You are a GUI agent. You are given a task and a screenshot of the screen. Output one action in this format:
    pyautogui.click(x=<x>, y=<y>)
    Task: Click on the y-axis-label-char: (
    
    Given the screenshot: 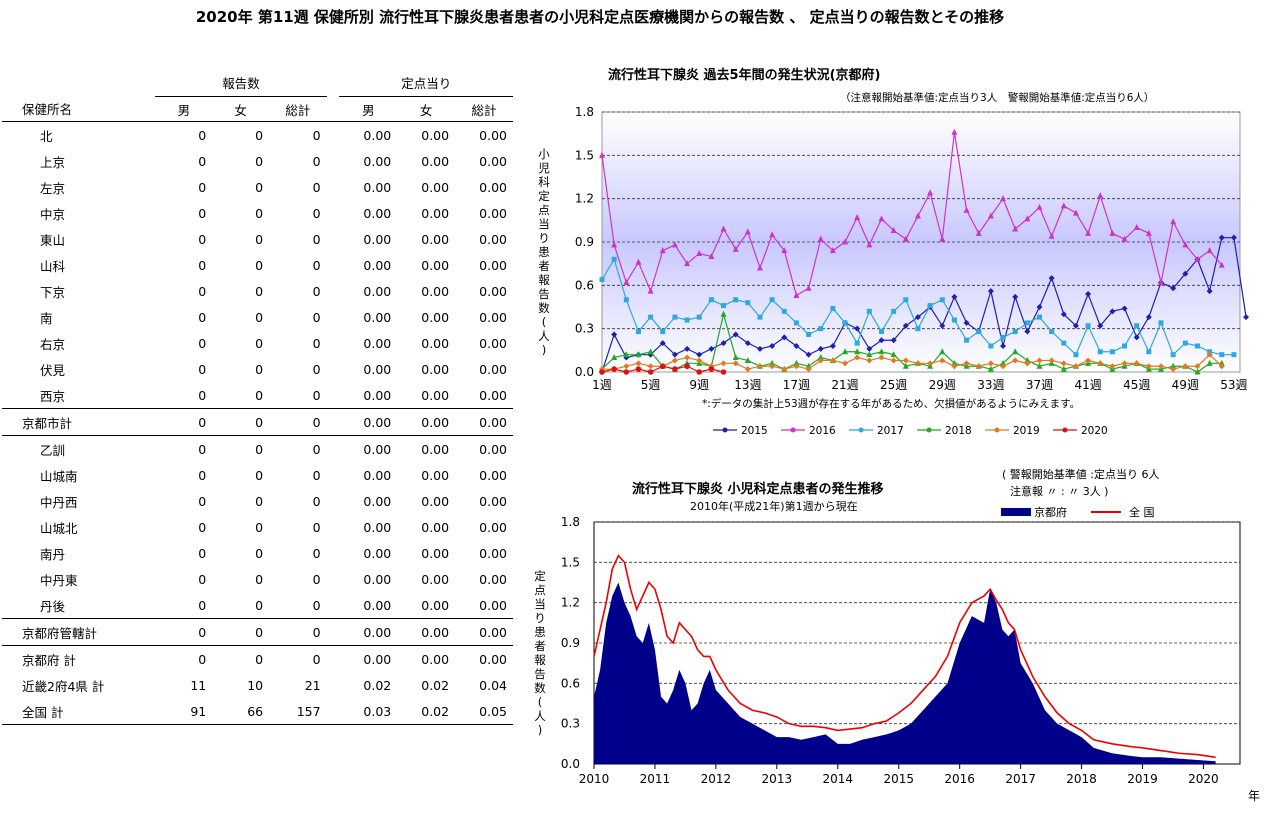 What is the action you would take?
    pyautogui.click(x=544, y=322)
    